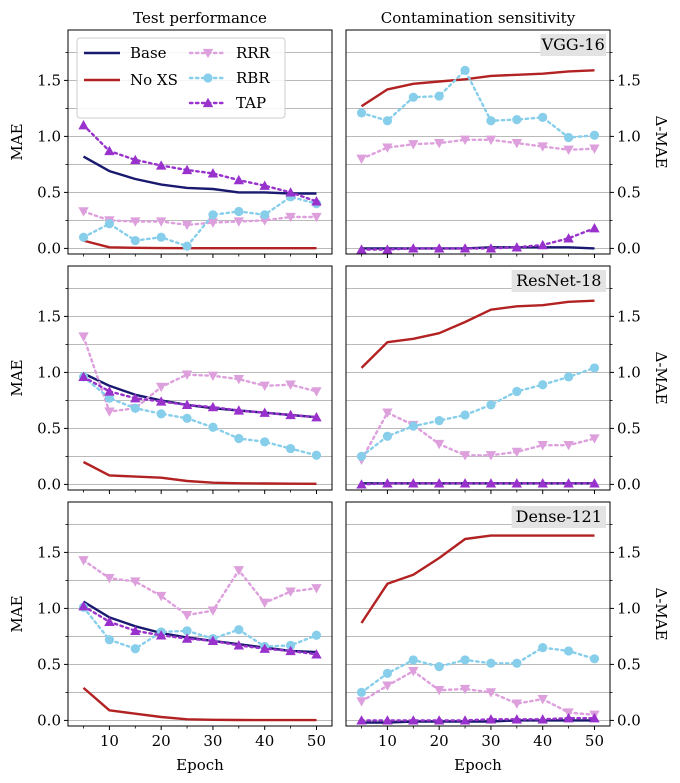  What do you see at coordinates (387, 741) in the screenshot?
I see `x-tick-label: 10` at bounding box center [387, 741].